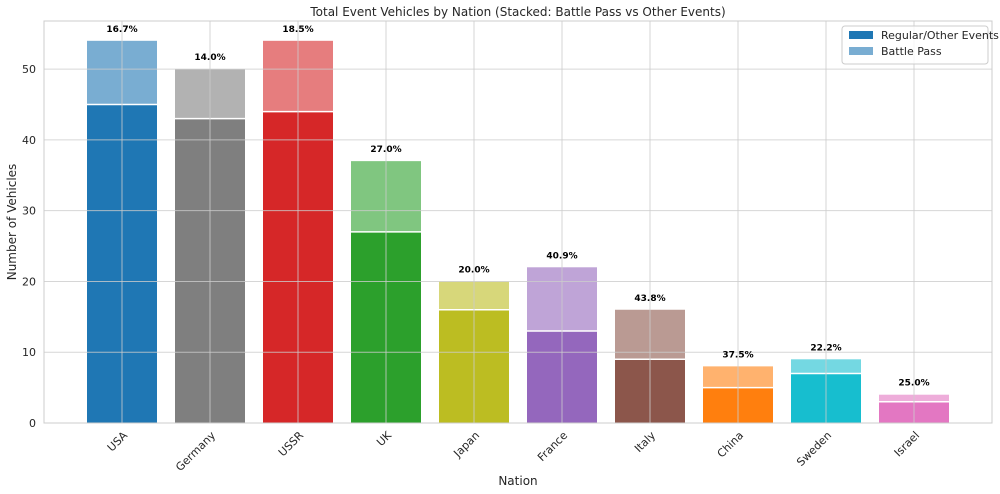 Image resolution: width=1000 pixels, height=494 pixels. Describe the element at coordinates (730, 444) in the screenshot. I see `x-tick-label: China` at that location.